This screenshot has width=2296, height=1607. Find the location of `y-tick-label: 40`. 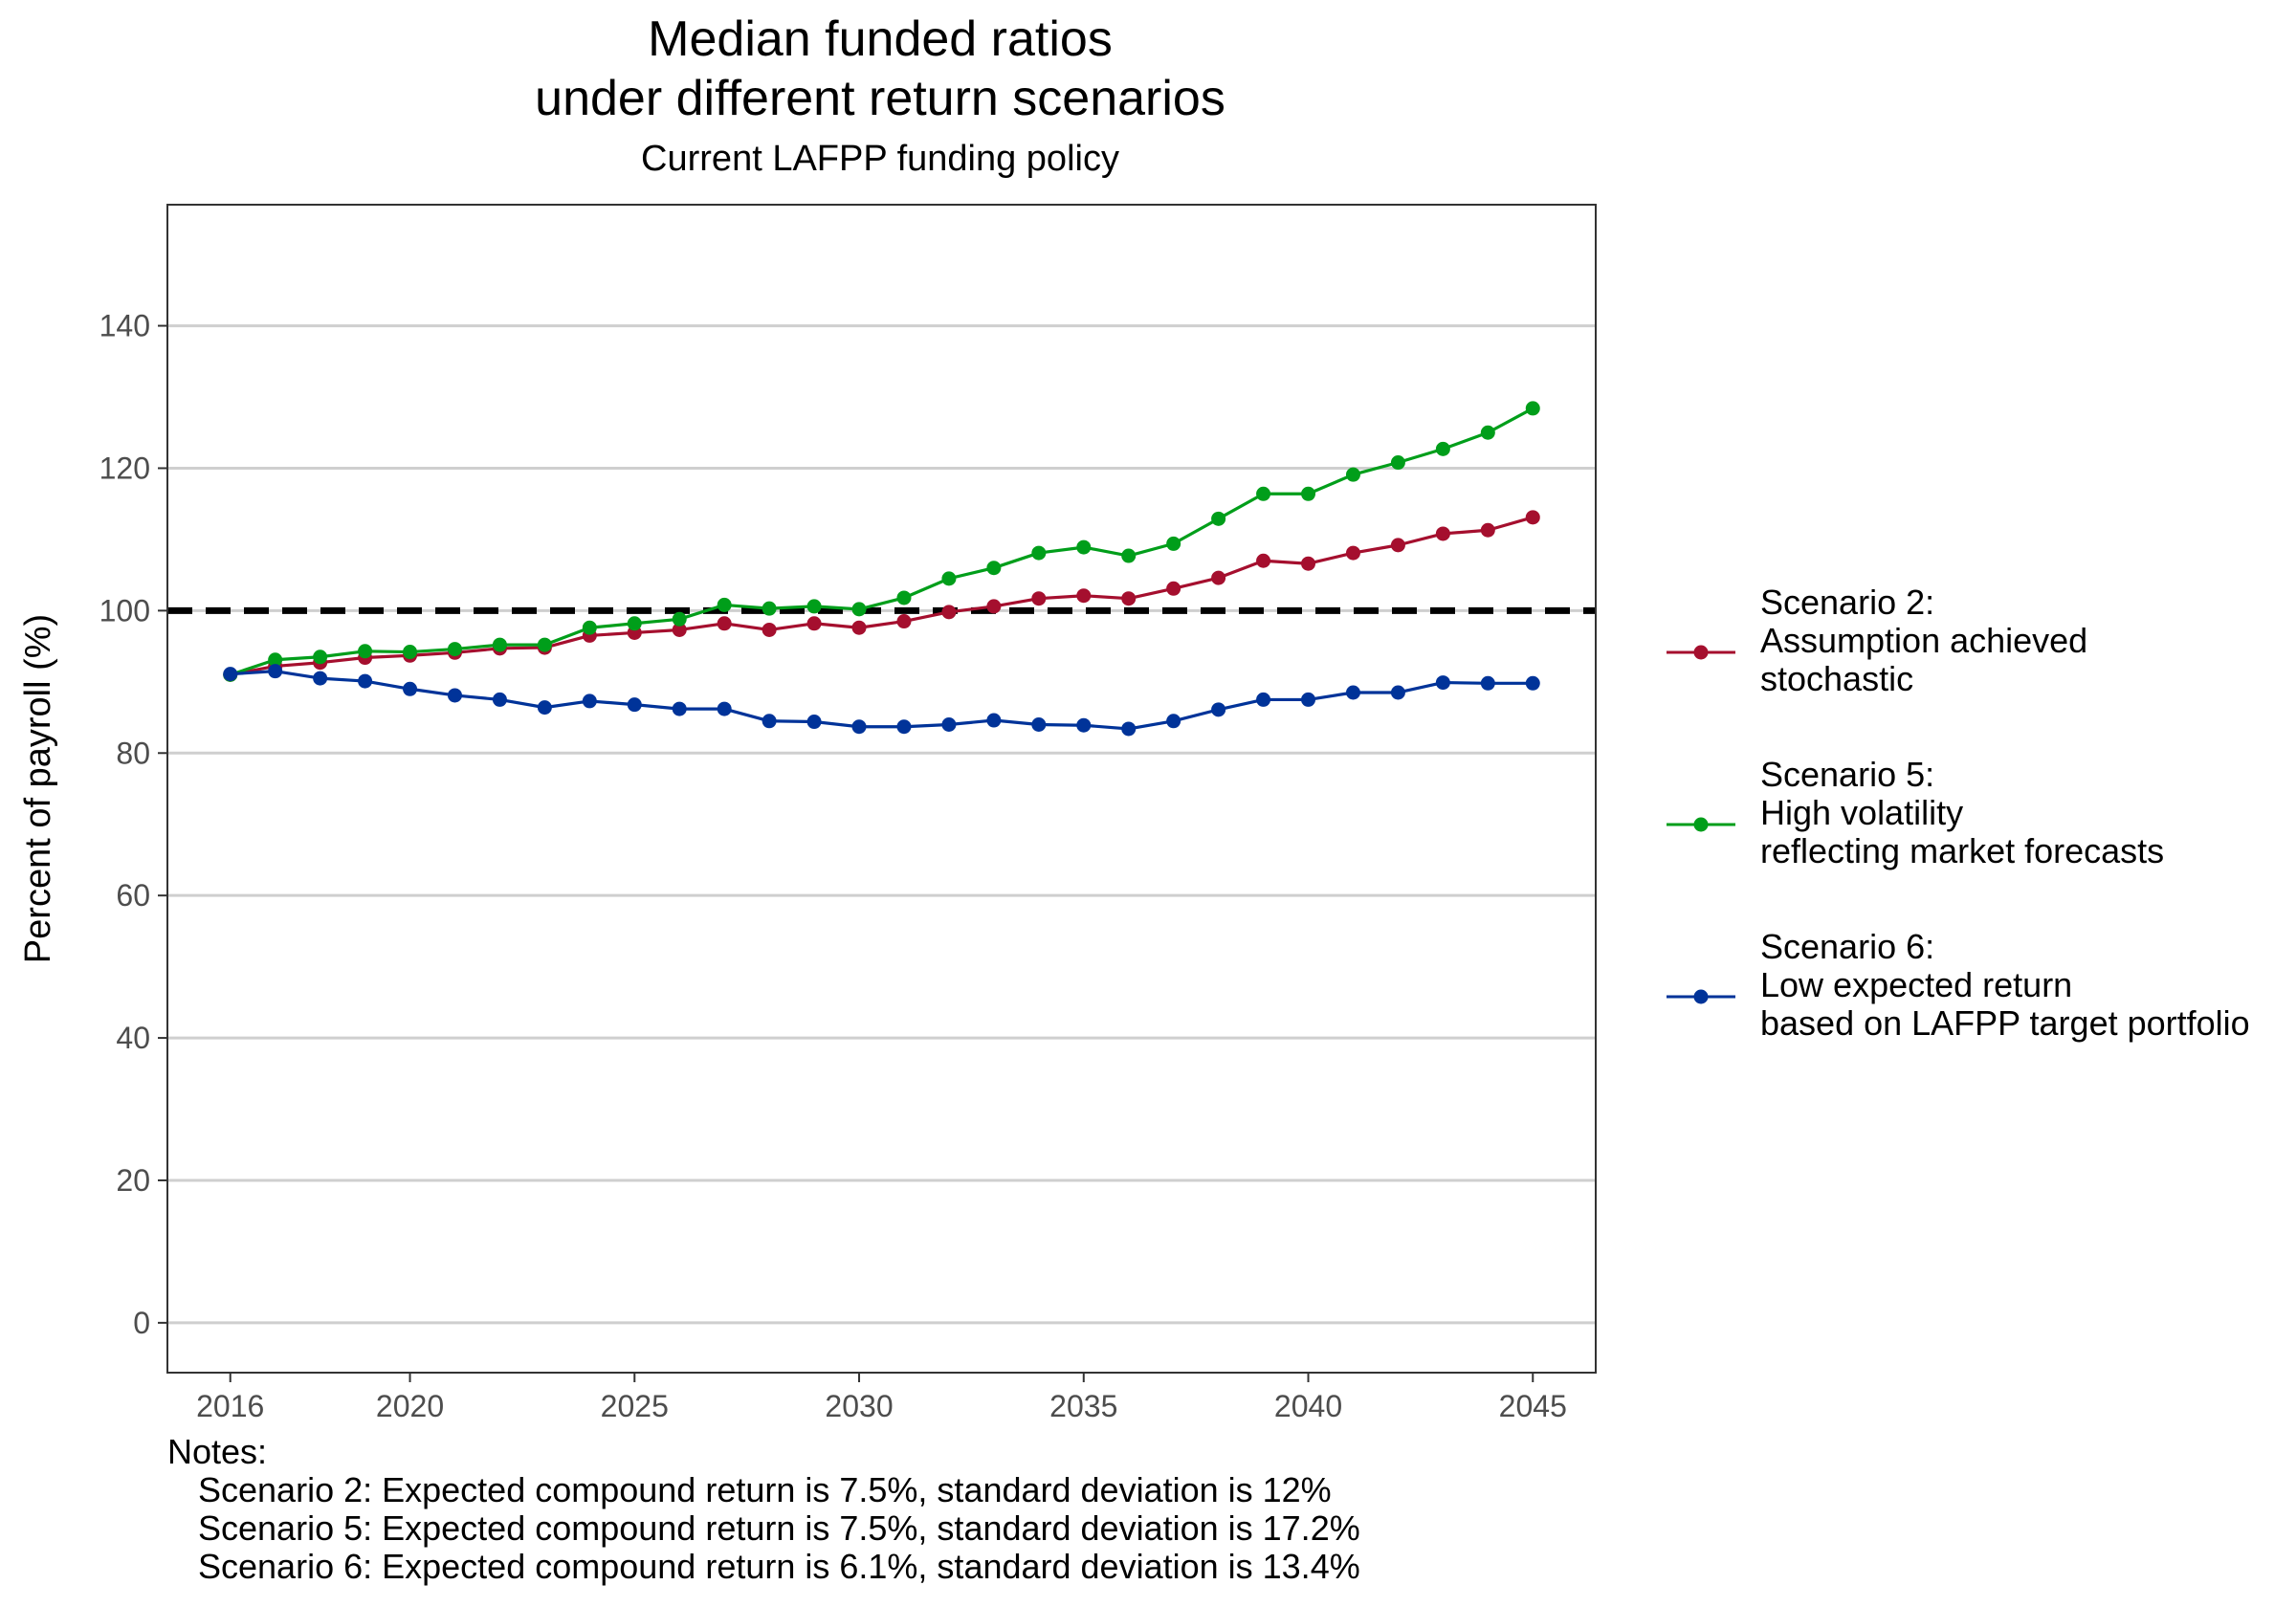

y-tick-label: 40 is located at coordinates (133, 1038).